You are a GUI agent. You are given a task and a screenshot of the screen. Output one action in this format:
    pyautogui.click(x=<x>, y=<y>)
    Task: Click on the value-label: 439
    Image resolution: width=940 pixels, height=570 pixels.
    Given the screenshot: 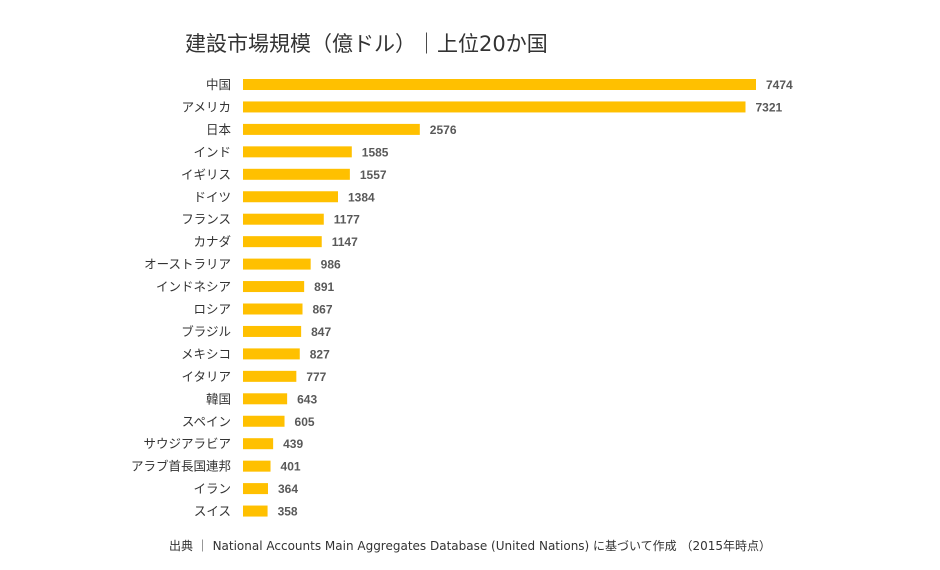 What is the action you would take?
    pyautogui.click(x=293, y=444)
    